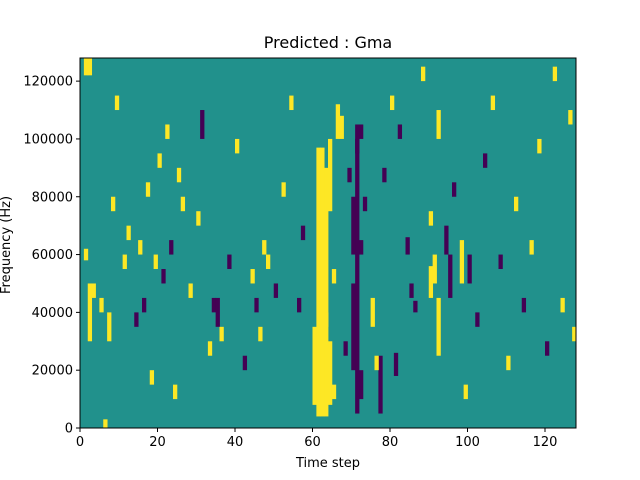 Image resolution: width=640 pixels, height=480 pixels. I want to click on x-tick-label: 100, so click(467, 442).